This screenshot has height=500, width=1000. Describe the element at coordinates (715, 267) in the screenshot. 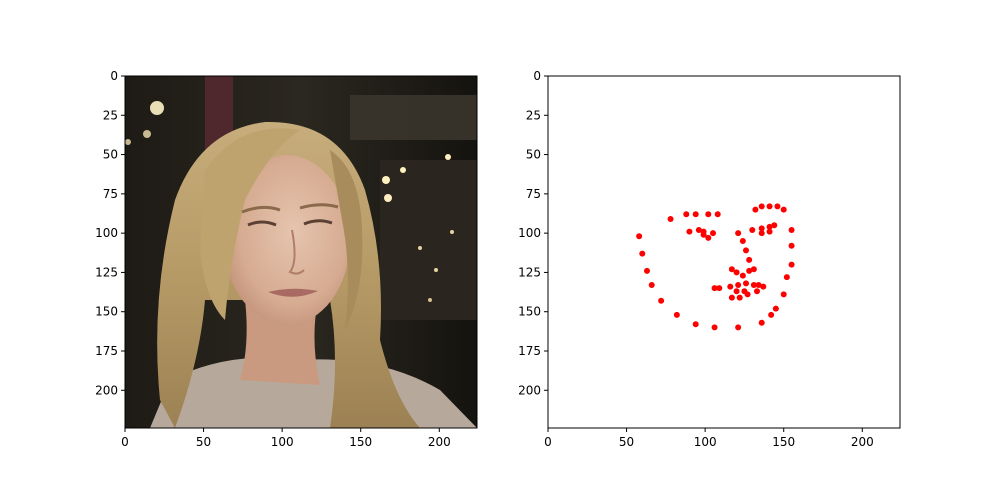

I see `scatter-points` at that location.